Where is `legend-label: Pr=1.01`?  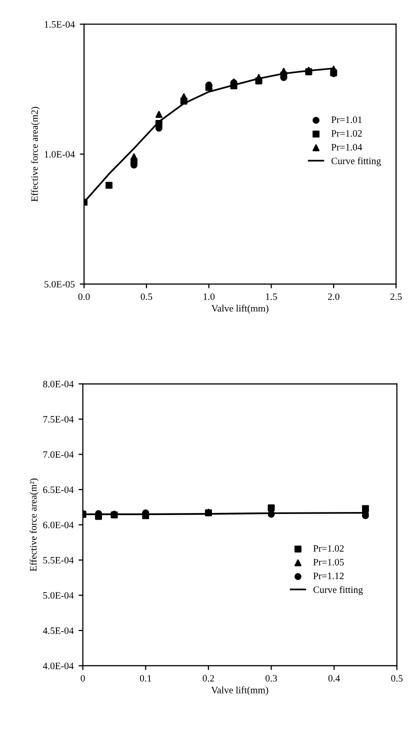 legend-label: Pr=1.01 is located at coordinates (346, 120).